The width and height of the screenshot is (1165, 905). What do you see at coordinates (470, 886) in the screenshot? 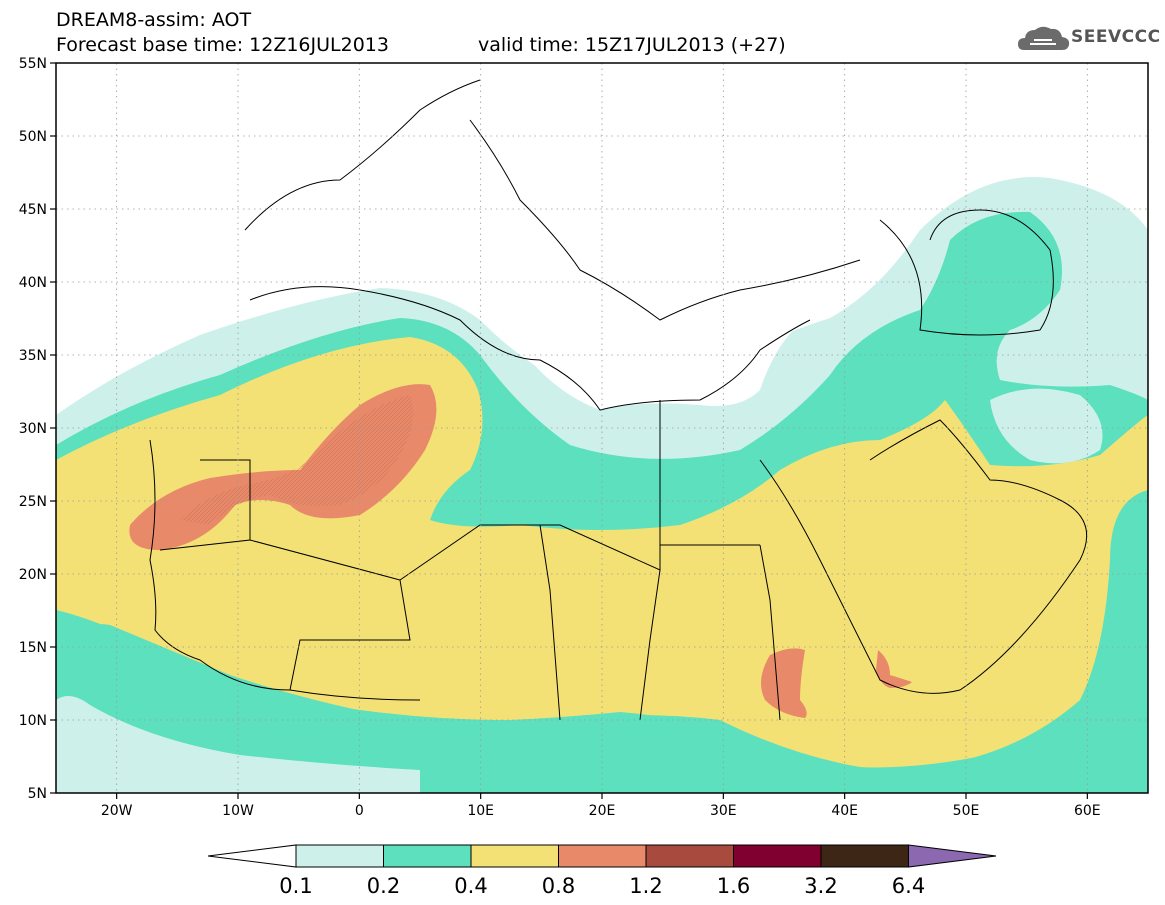
I see `colorbar-label: 0.4` at bounding box center [470, 886].